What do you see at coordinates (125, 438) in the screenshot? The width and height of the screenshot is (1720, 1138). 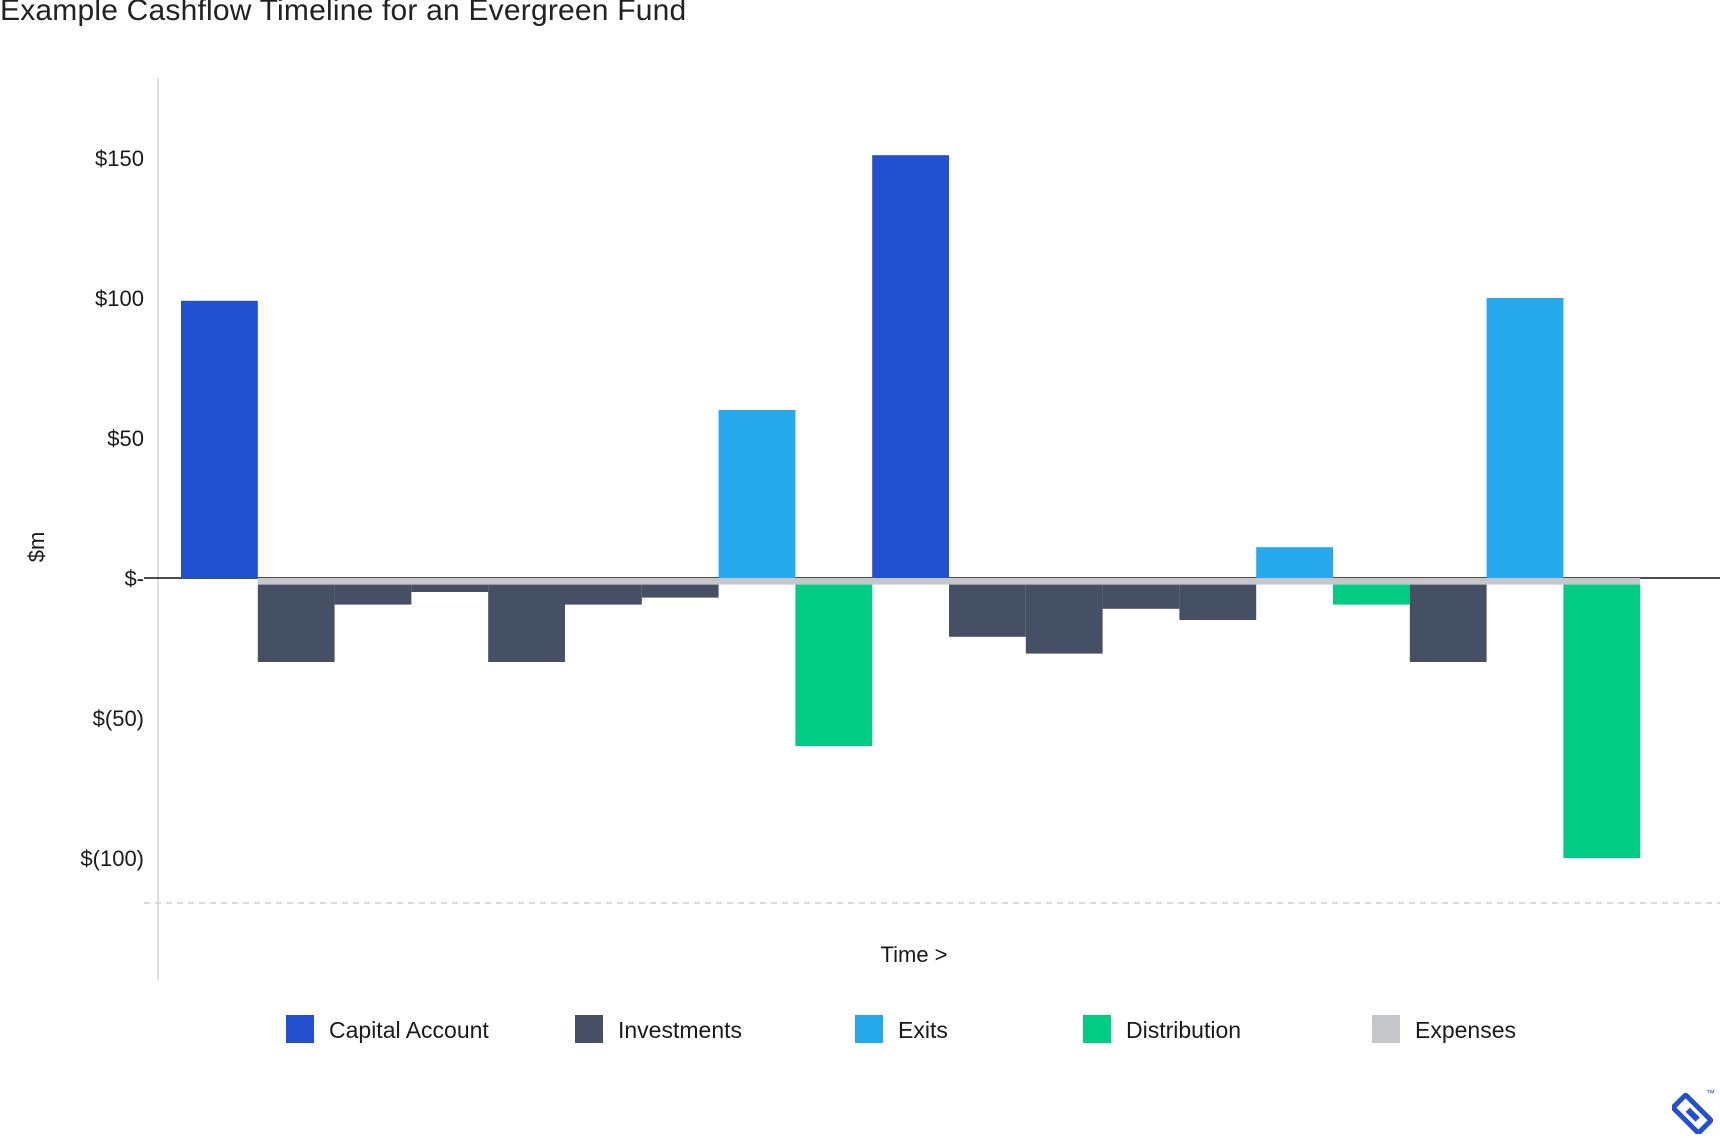 I see `y-tick-label: $50` at bounding box center [125, 438].